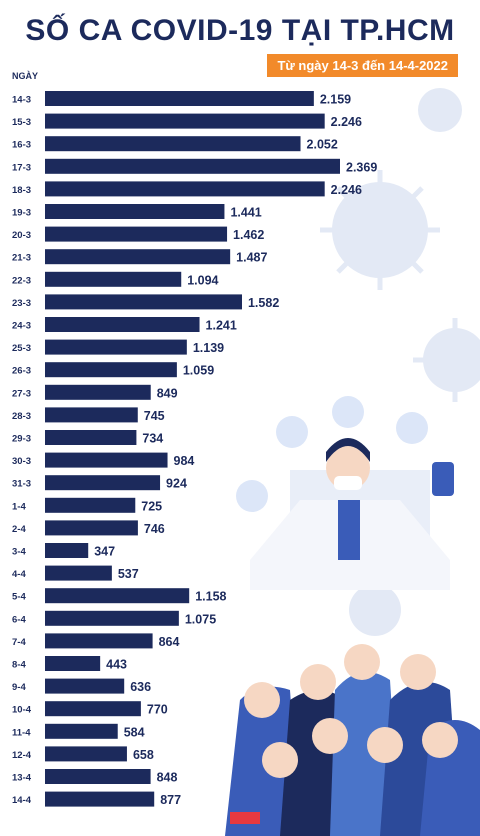 The width and height of the screenshot is (480, 836). I want to click on crowd-illustration, so click(352, 740).